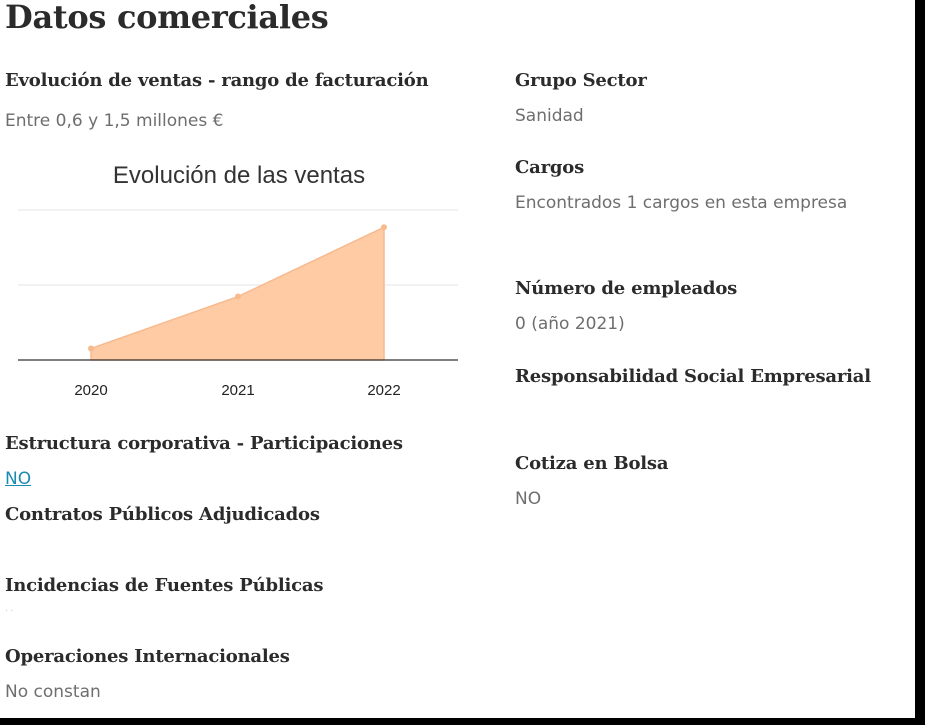 The image size is (925, 725). I want to click on intl-heading: Operaciones Internacionales, so click(147, 656).